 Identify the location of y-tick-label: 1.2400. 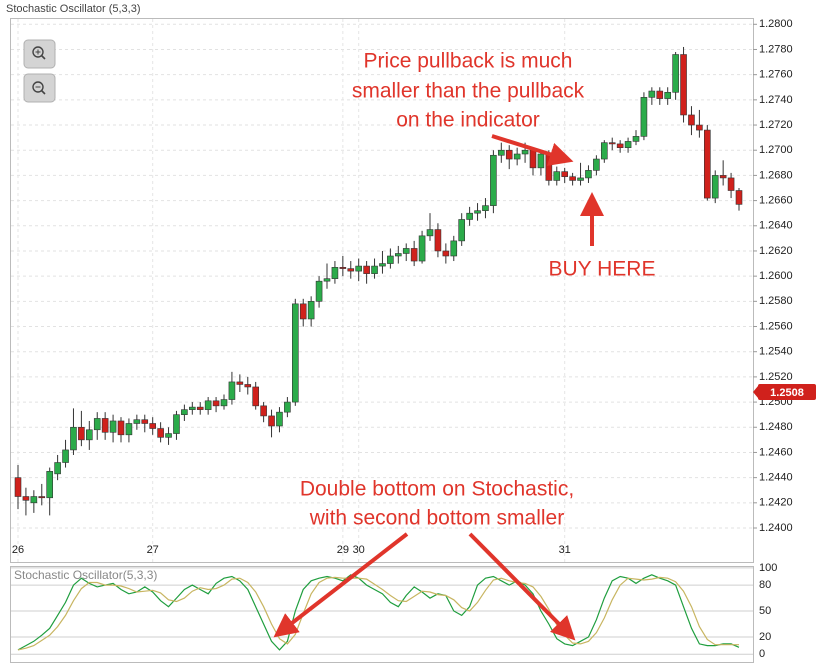
(776, 528).